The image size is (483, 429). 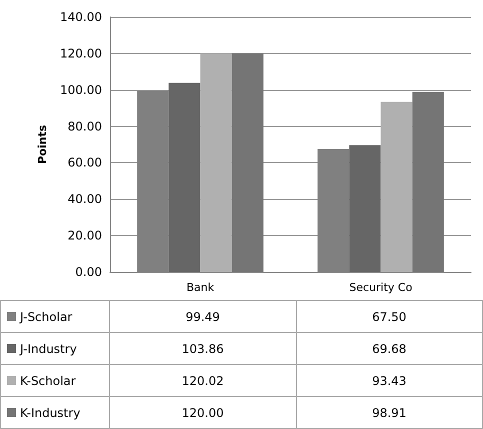 I want to click on y-tick-label: 120.00, so click(x=81, y=53).